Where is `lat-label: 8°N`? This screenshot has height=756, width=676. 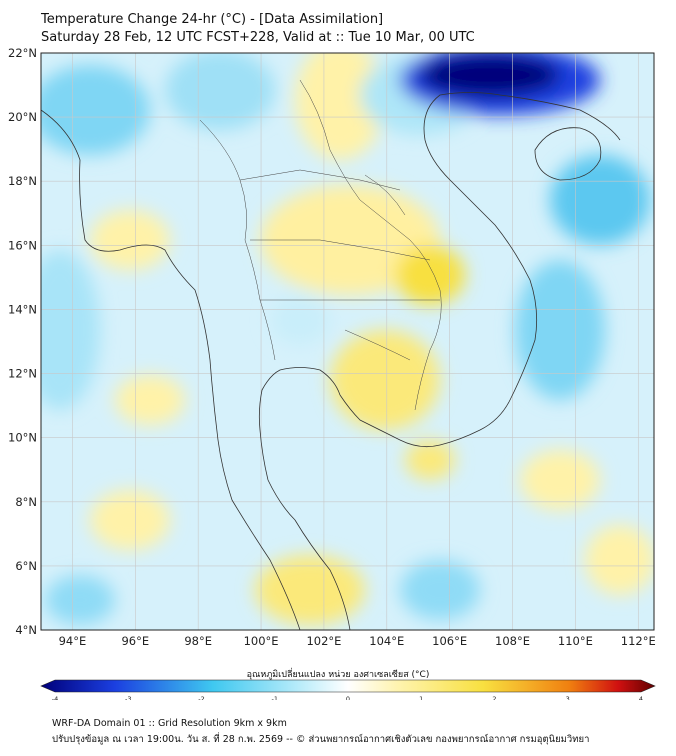
lat-label: 8°N is located at coordinates (26, 502).